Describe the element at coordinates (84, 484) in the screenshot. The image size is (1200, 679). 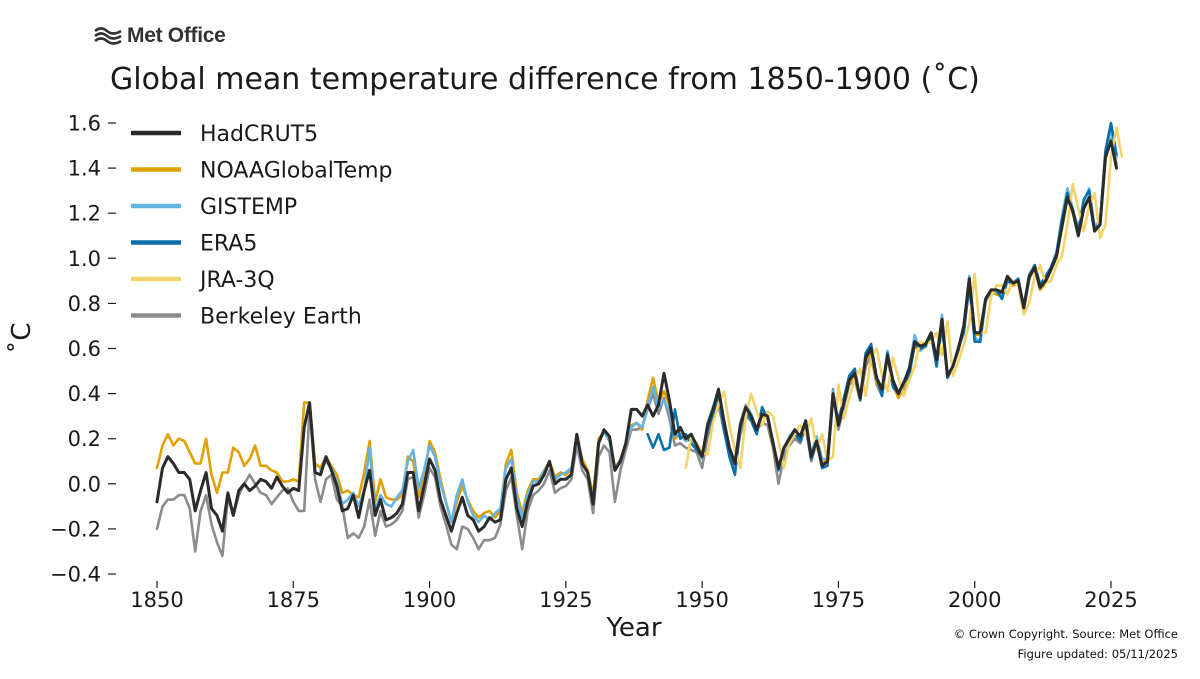
I see `y-tick-label: 0.0` at that location.